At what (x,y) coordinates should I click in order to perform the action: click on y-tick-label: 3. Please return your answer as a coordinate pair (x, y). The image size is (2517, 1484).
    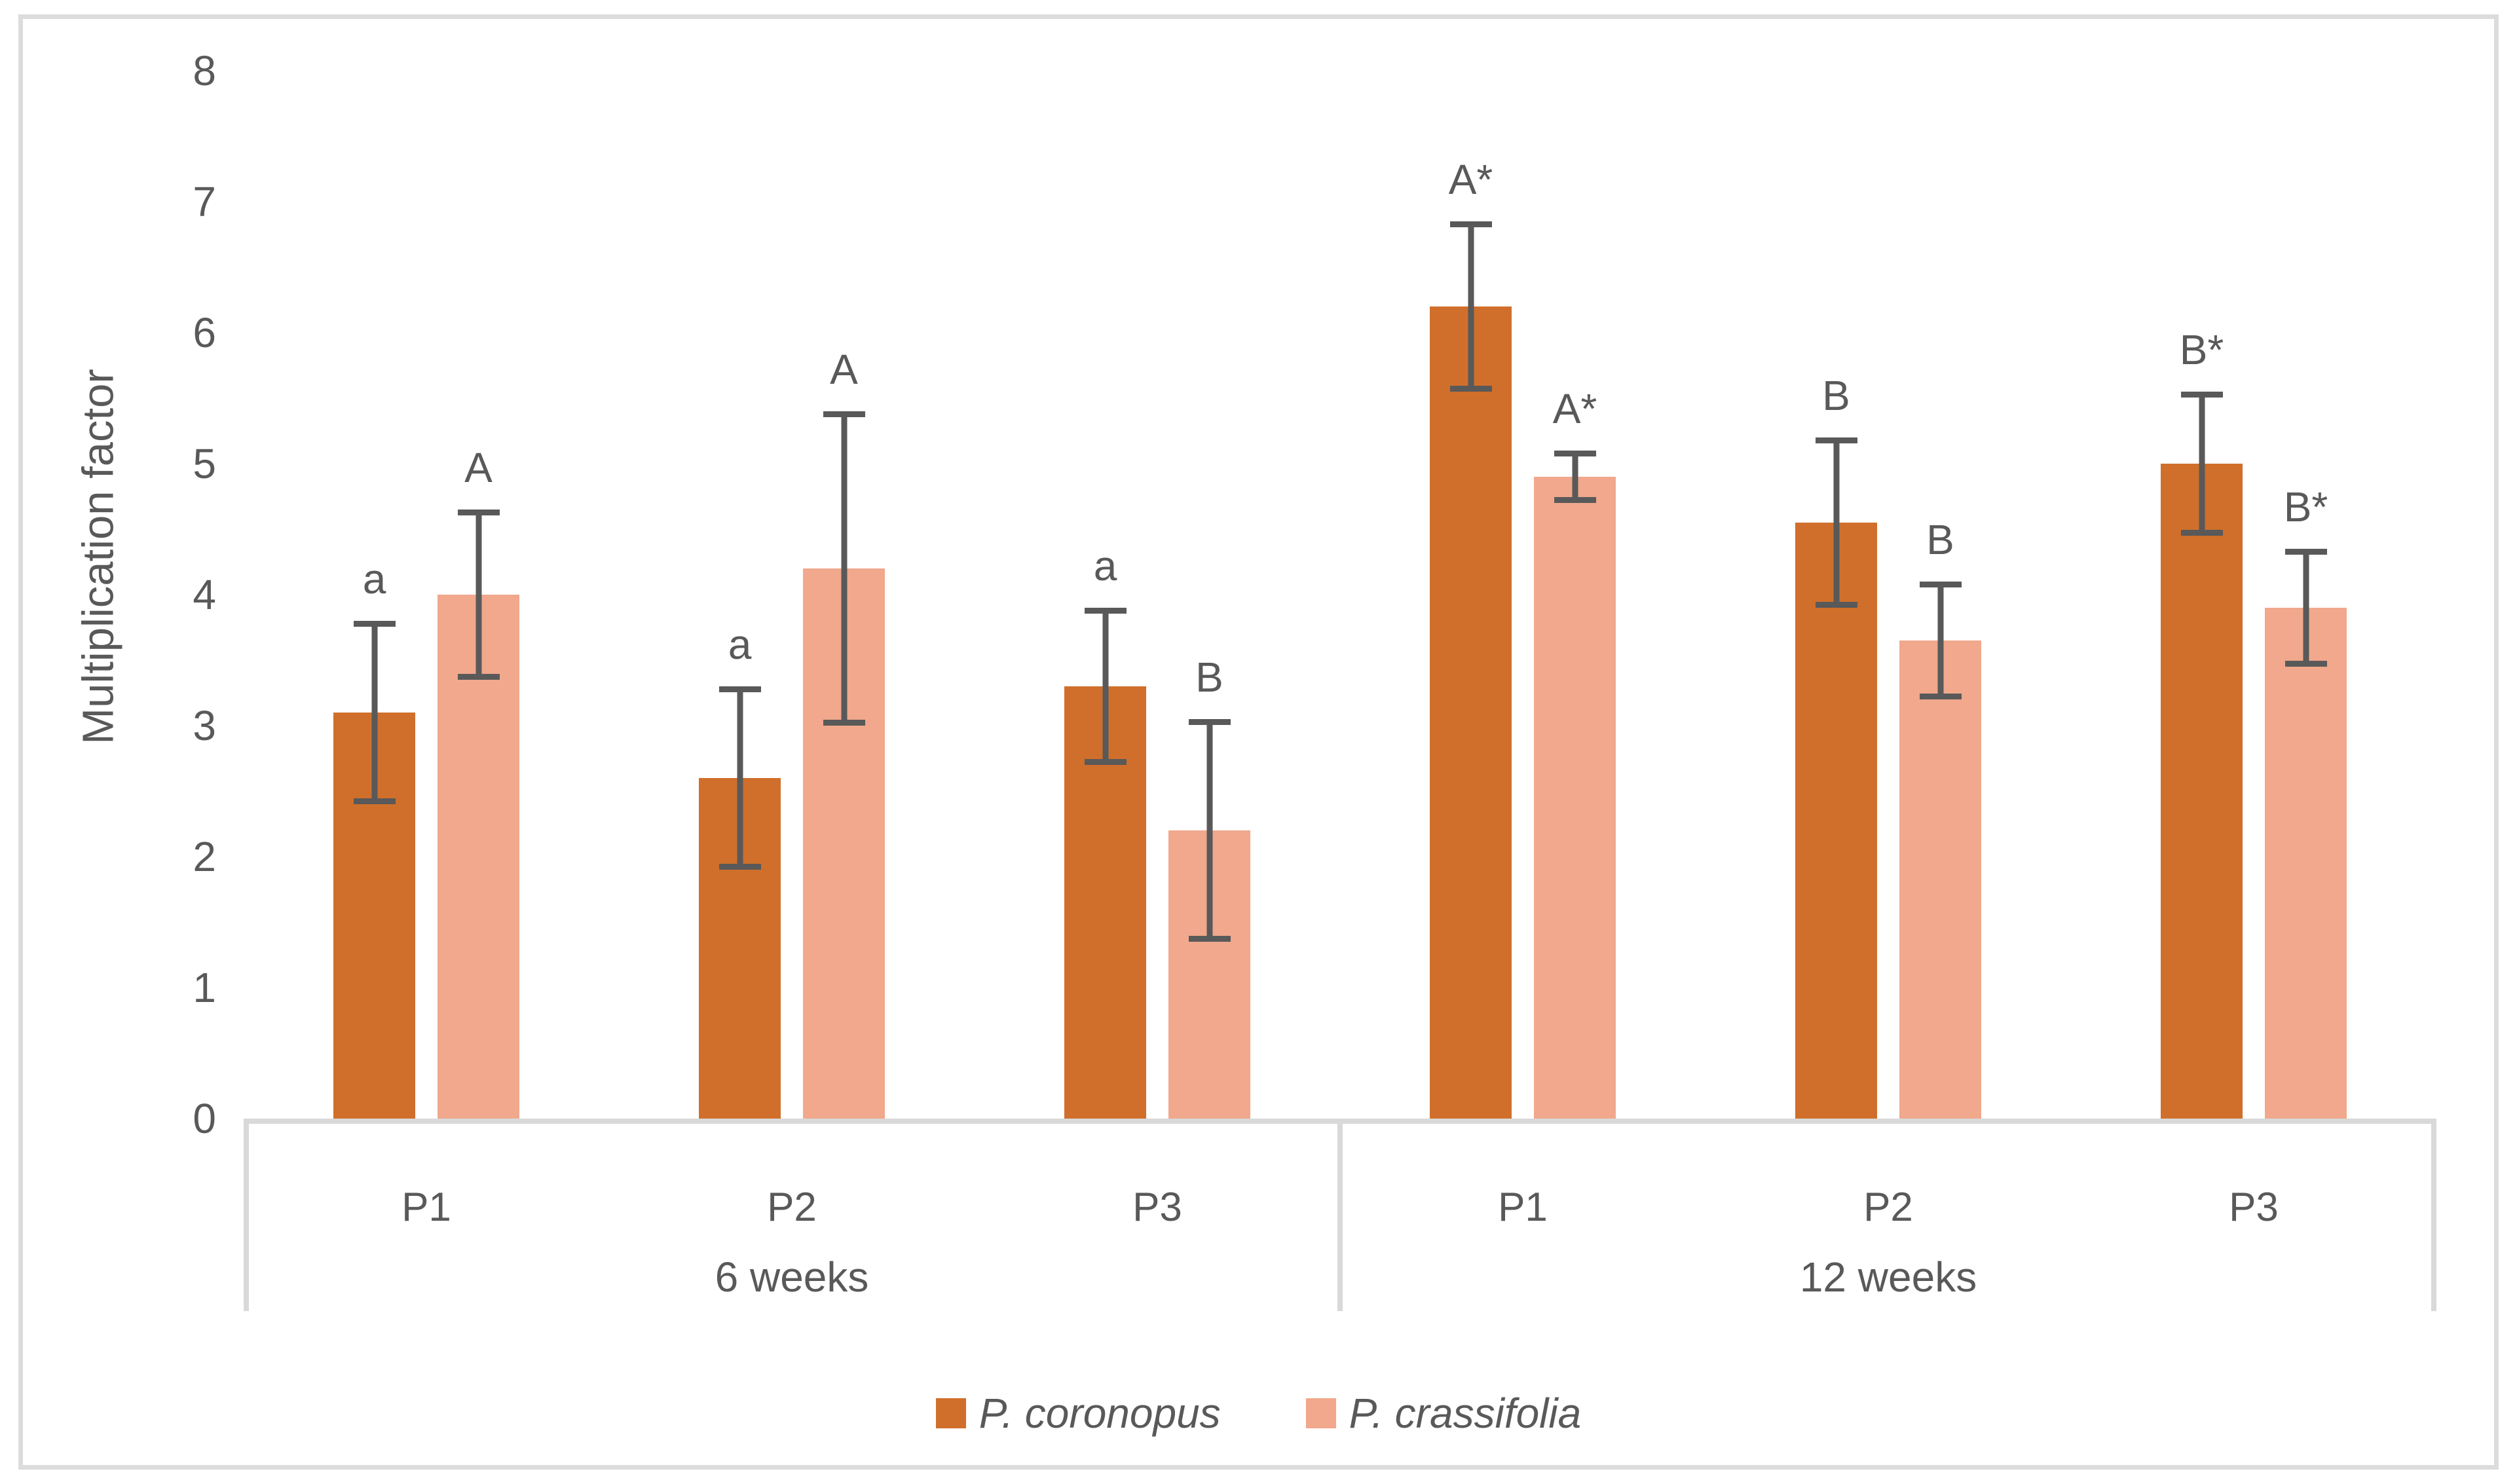
    Looking at the image, I should click on (204, 725).